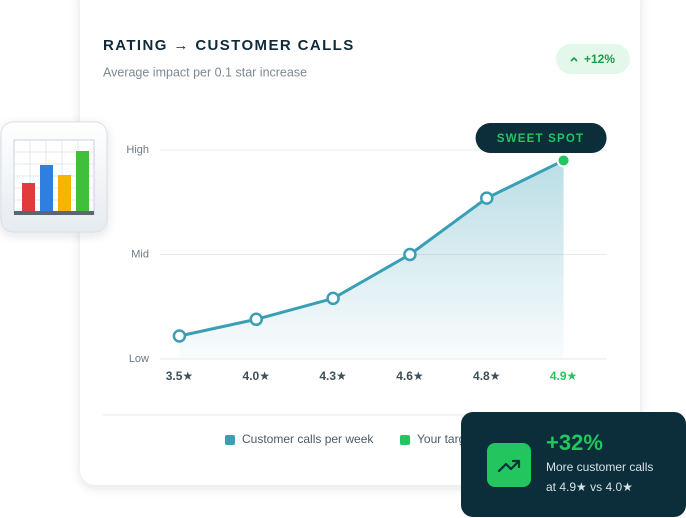 The image size is (686, 518). Describe the element at coordinates (139, 359) in the screenshot. I see `y-tick-label: Low` at that location.